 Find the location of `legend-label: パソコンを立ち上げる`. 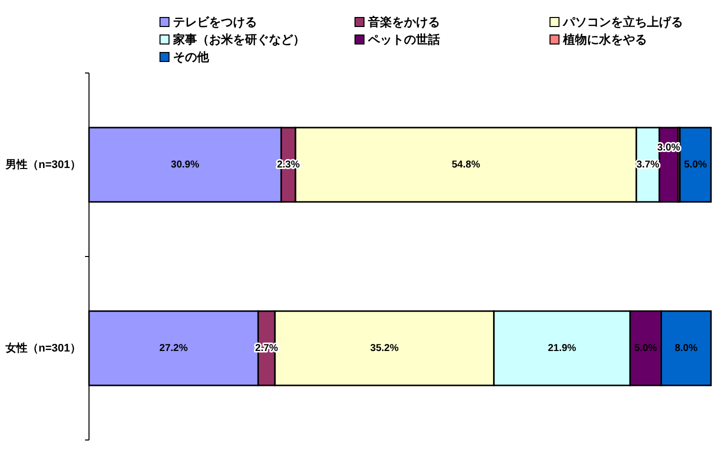

legend-label: パソコンを立ち上げる is located at coordinates (622, 22).